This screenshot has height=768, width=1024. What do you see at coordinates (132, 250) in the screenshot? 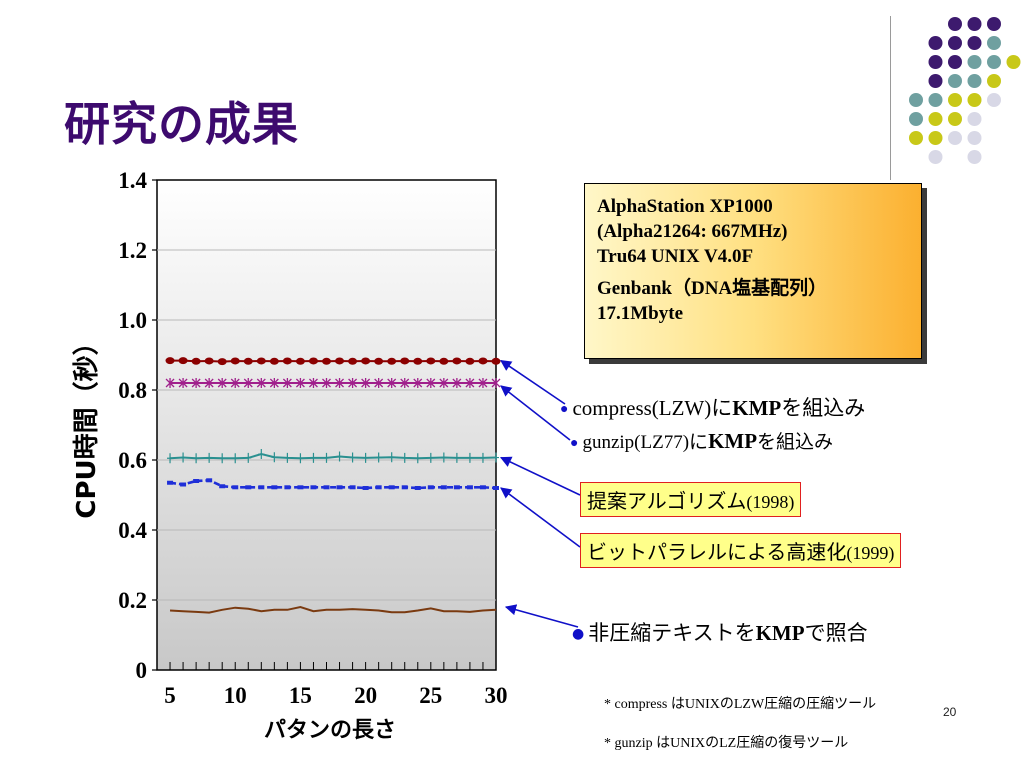
I see `y-tick-label: 1.2` at bounding box center [132, 250].